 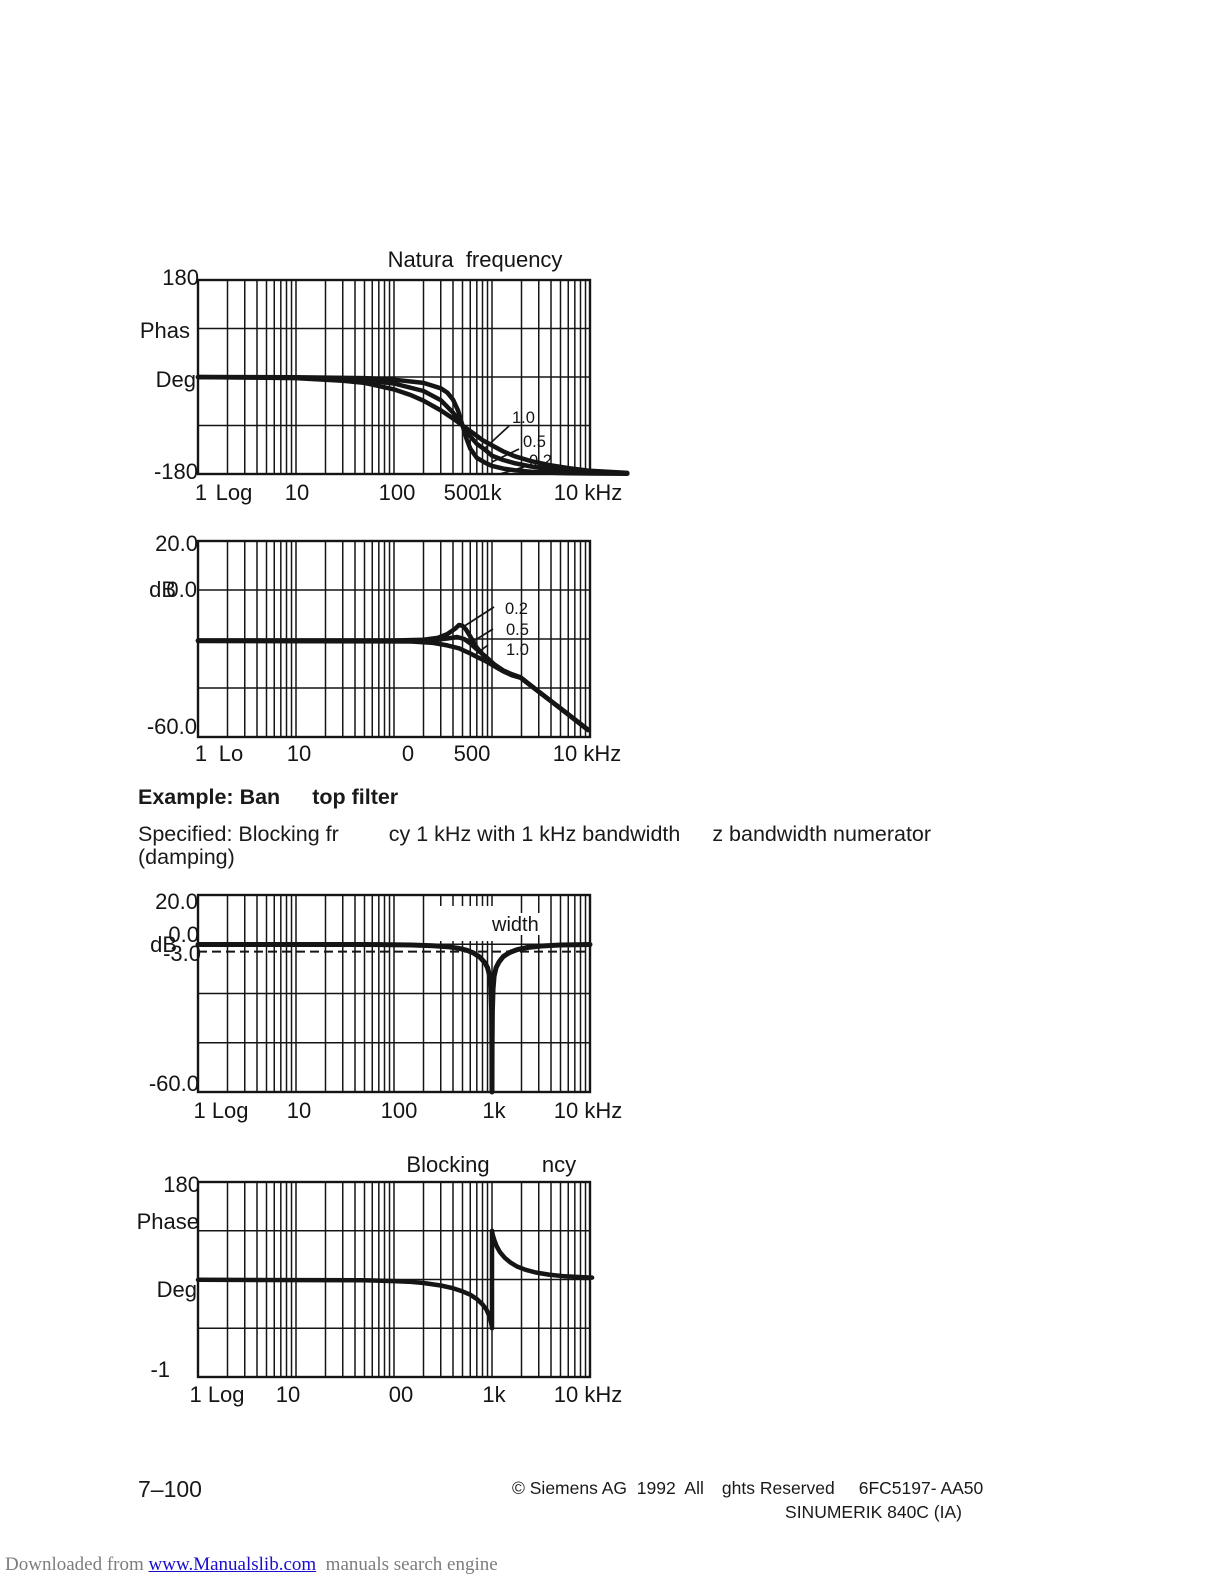 I want to click on curve-0.5, so click(x=412, y=425).